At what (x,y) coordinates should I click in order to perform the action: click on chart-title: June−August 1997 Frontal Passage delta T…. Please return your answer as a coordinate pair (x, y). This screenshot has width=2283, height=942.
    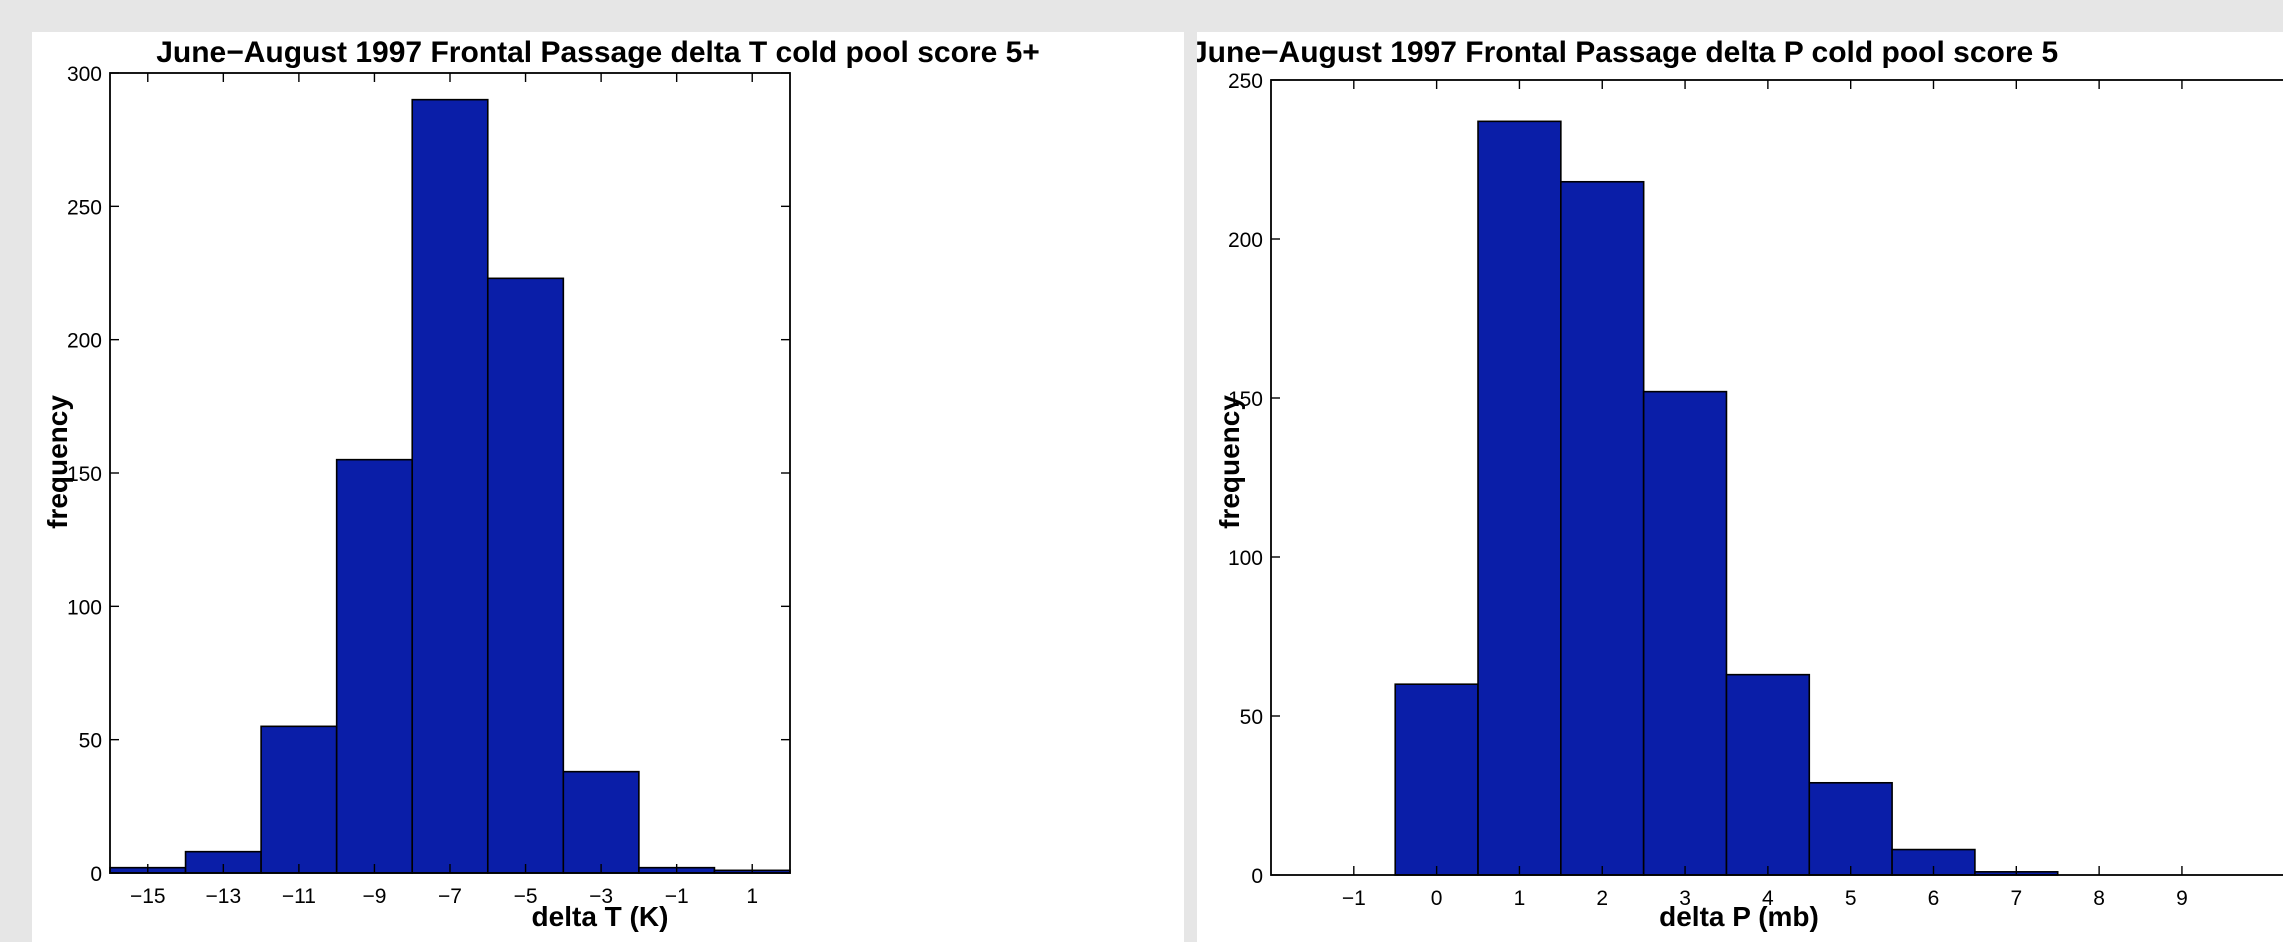
    Looking at the image, I should click on (598, 52).